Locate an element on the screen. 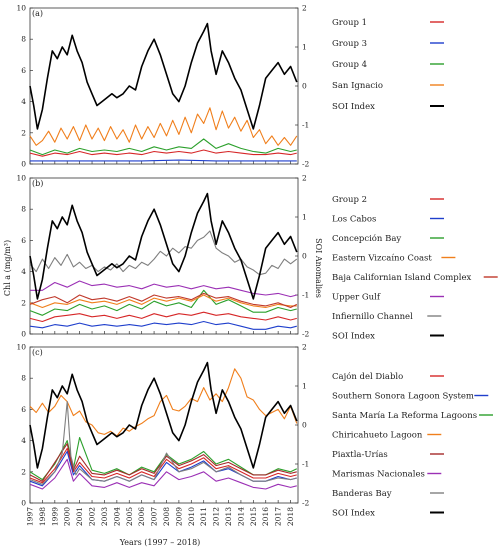 This screenshot has height=550, width=503. x-tick-label: 2009 is located at coordinates (178, 516).